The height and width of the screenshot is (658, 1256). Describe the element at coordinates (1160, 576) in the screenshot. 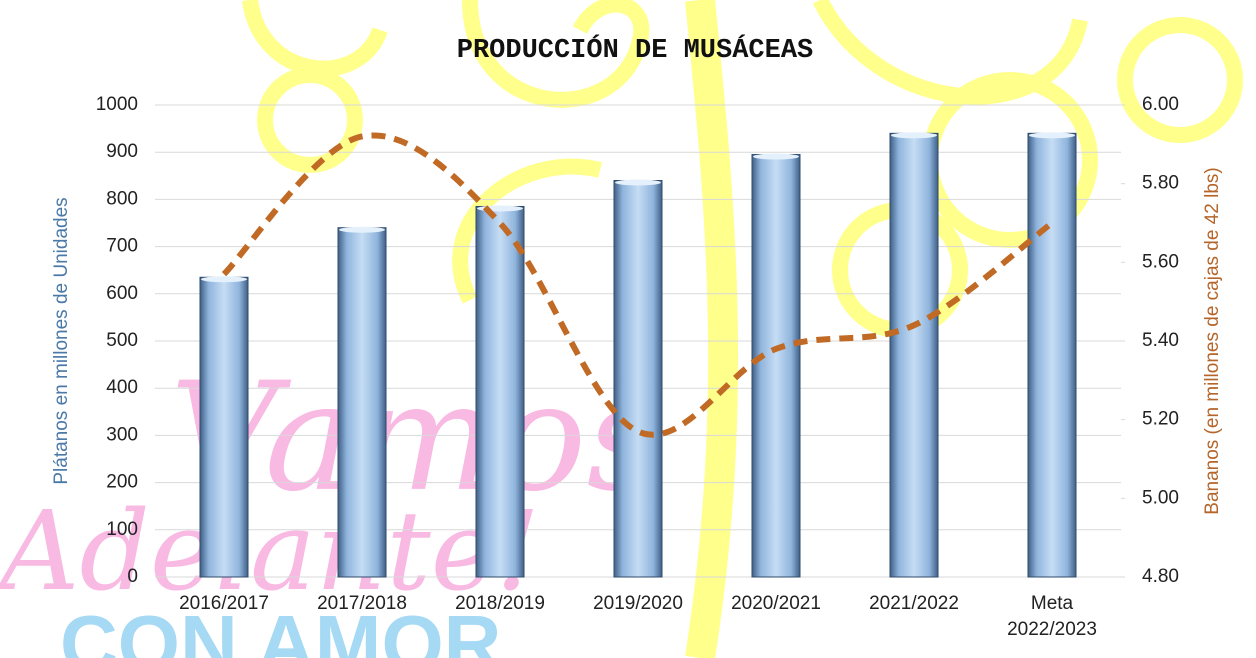

I see `y2-tick-label: 4.80` at that location.